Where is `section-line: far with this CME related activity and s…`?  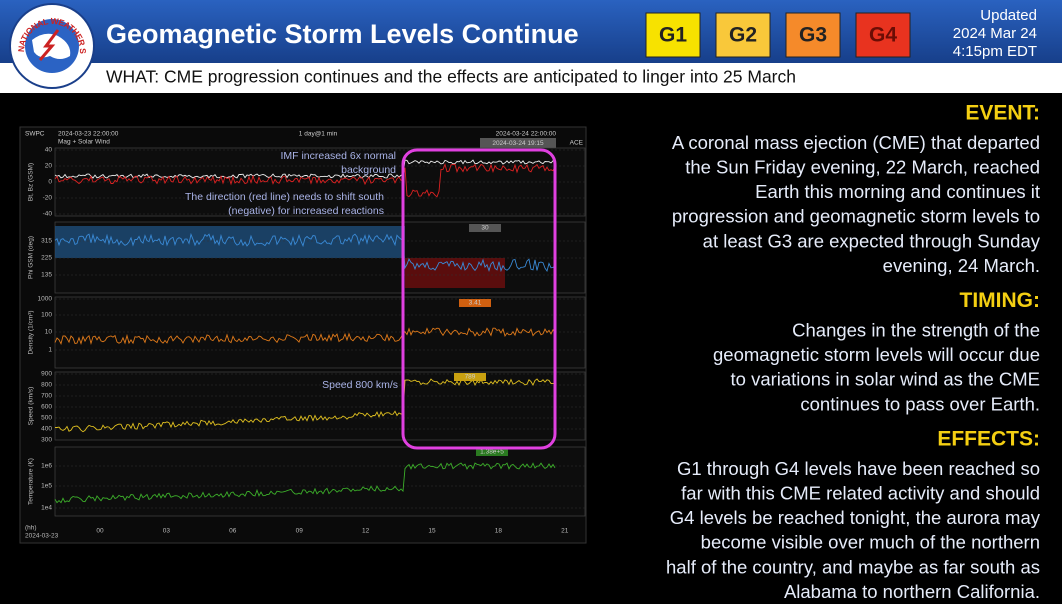 section-line: far with this CME related activity and s… is located at coordinates (860, 492).